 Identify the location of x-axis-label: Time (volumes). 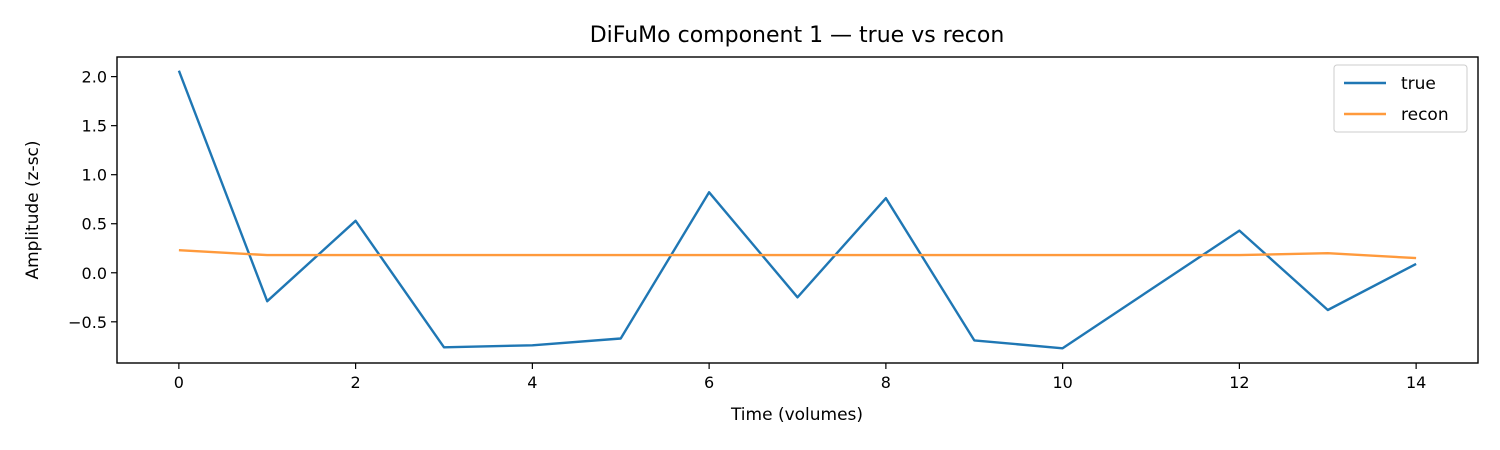
(796, 415).